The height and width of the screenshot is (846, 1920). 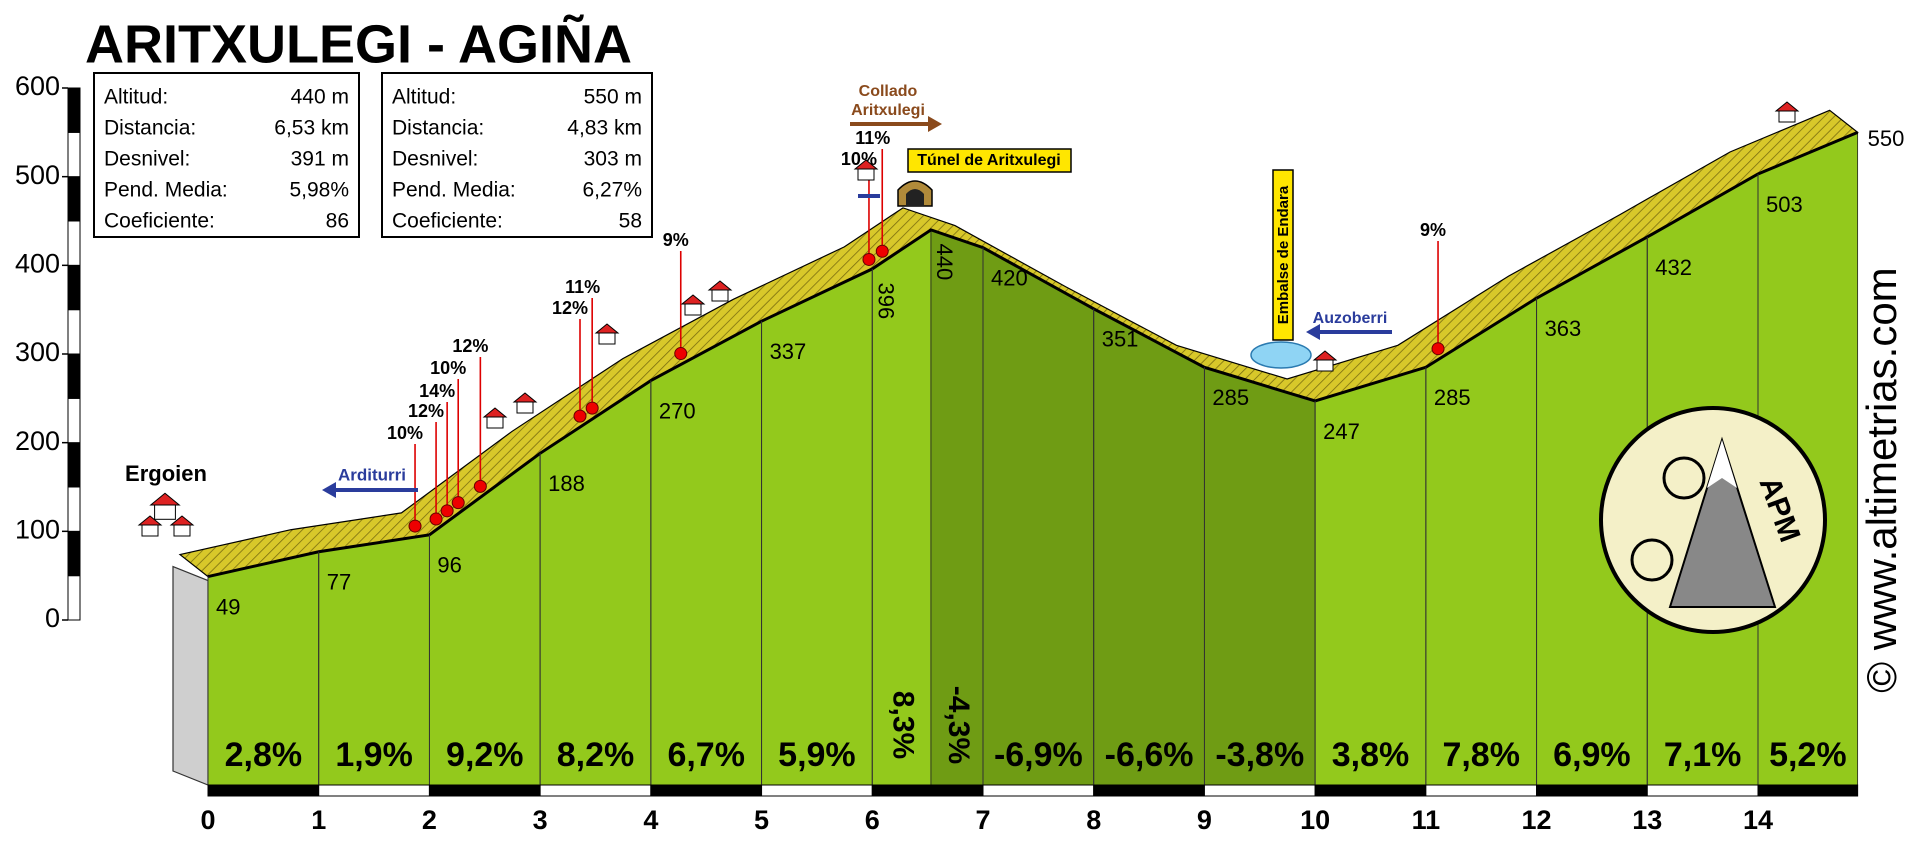 What do you see at coordinates (1592, 755) in the screenshot?
I see `grade-label: 6,9%` at bounding box center [1592, 755].